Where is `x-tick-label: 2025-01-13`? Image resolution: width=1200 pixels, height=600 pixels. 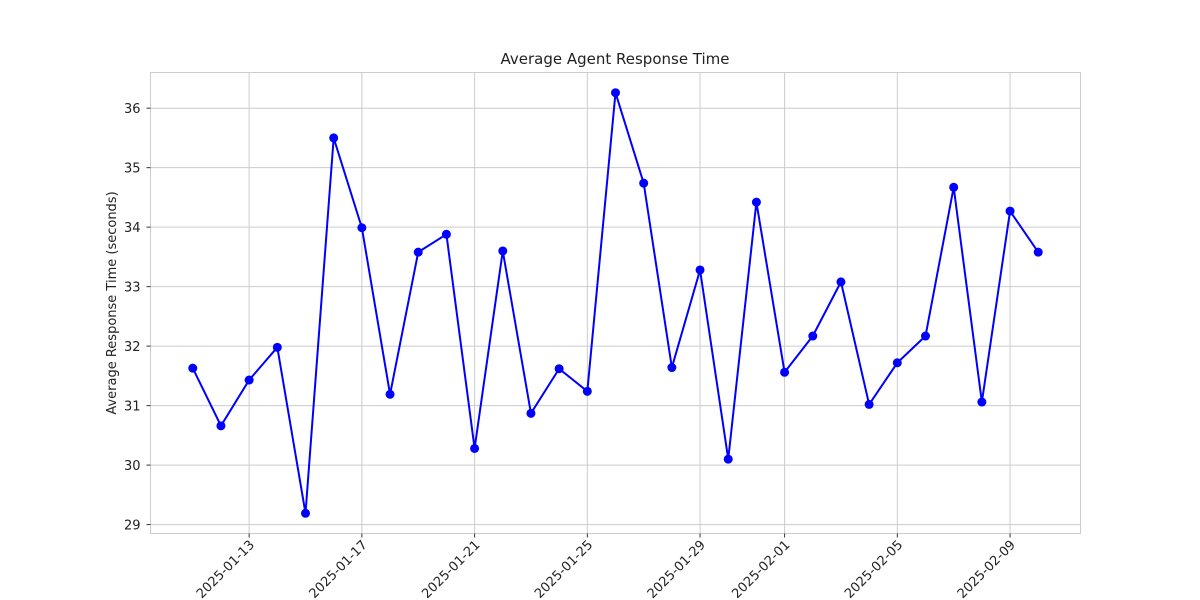
x-tick-label: 2025-01-13 is located at coordinates (226, 569).